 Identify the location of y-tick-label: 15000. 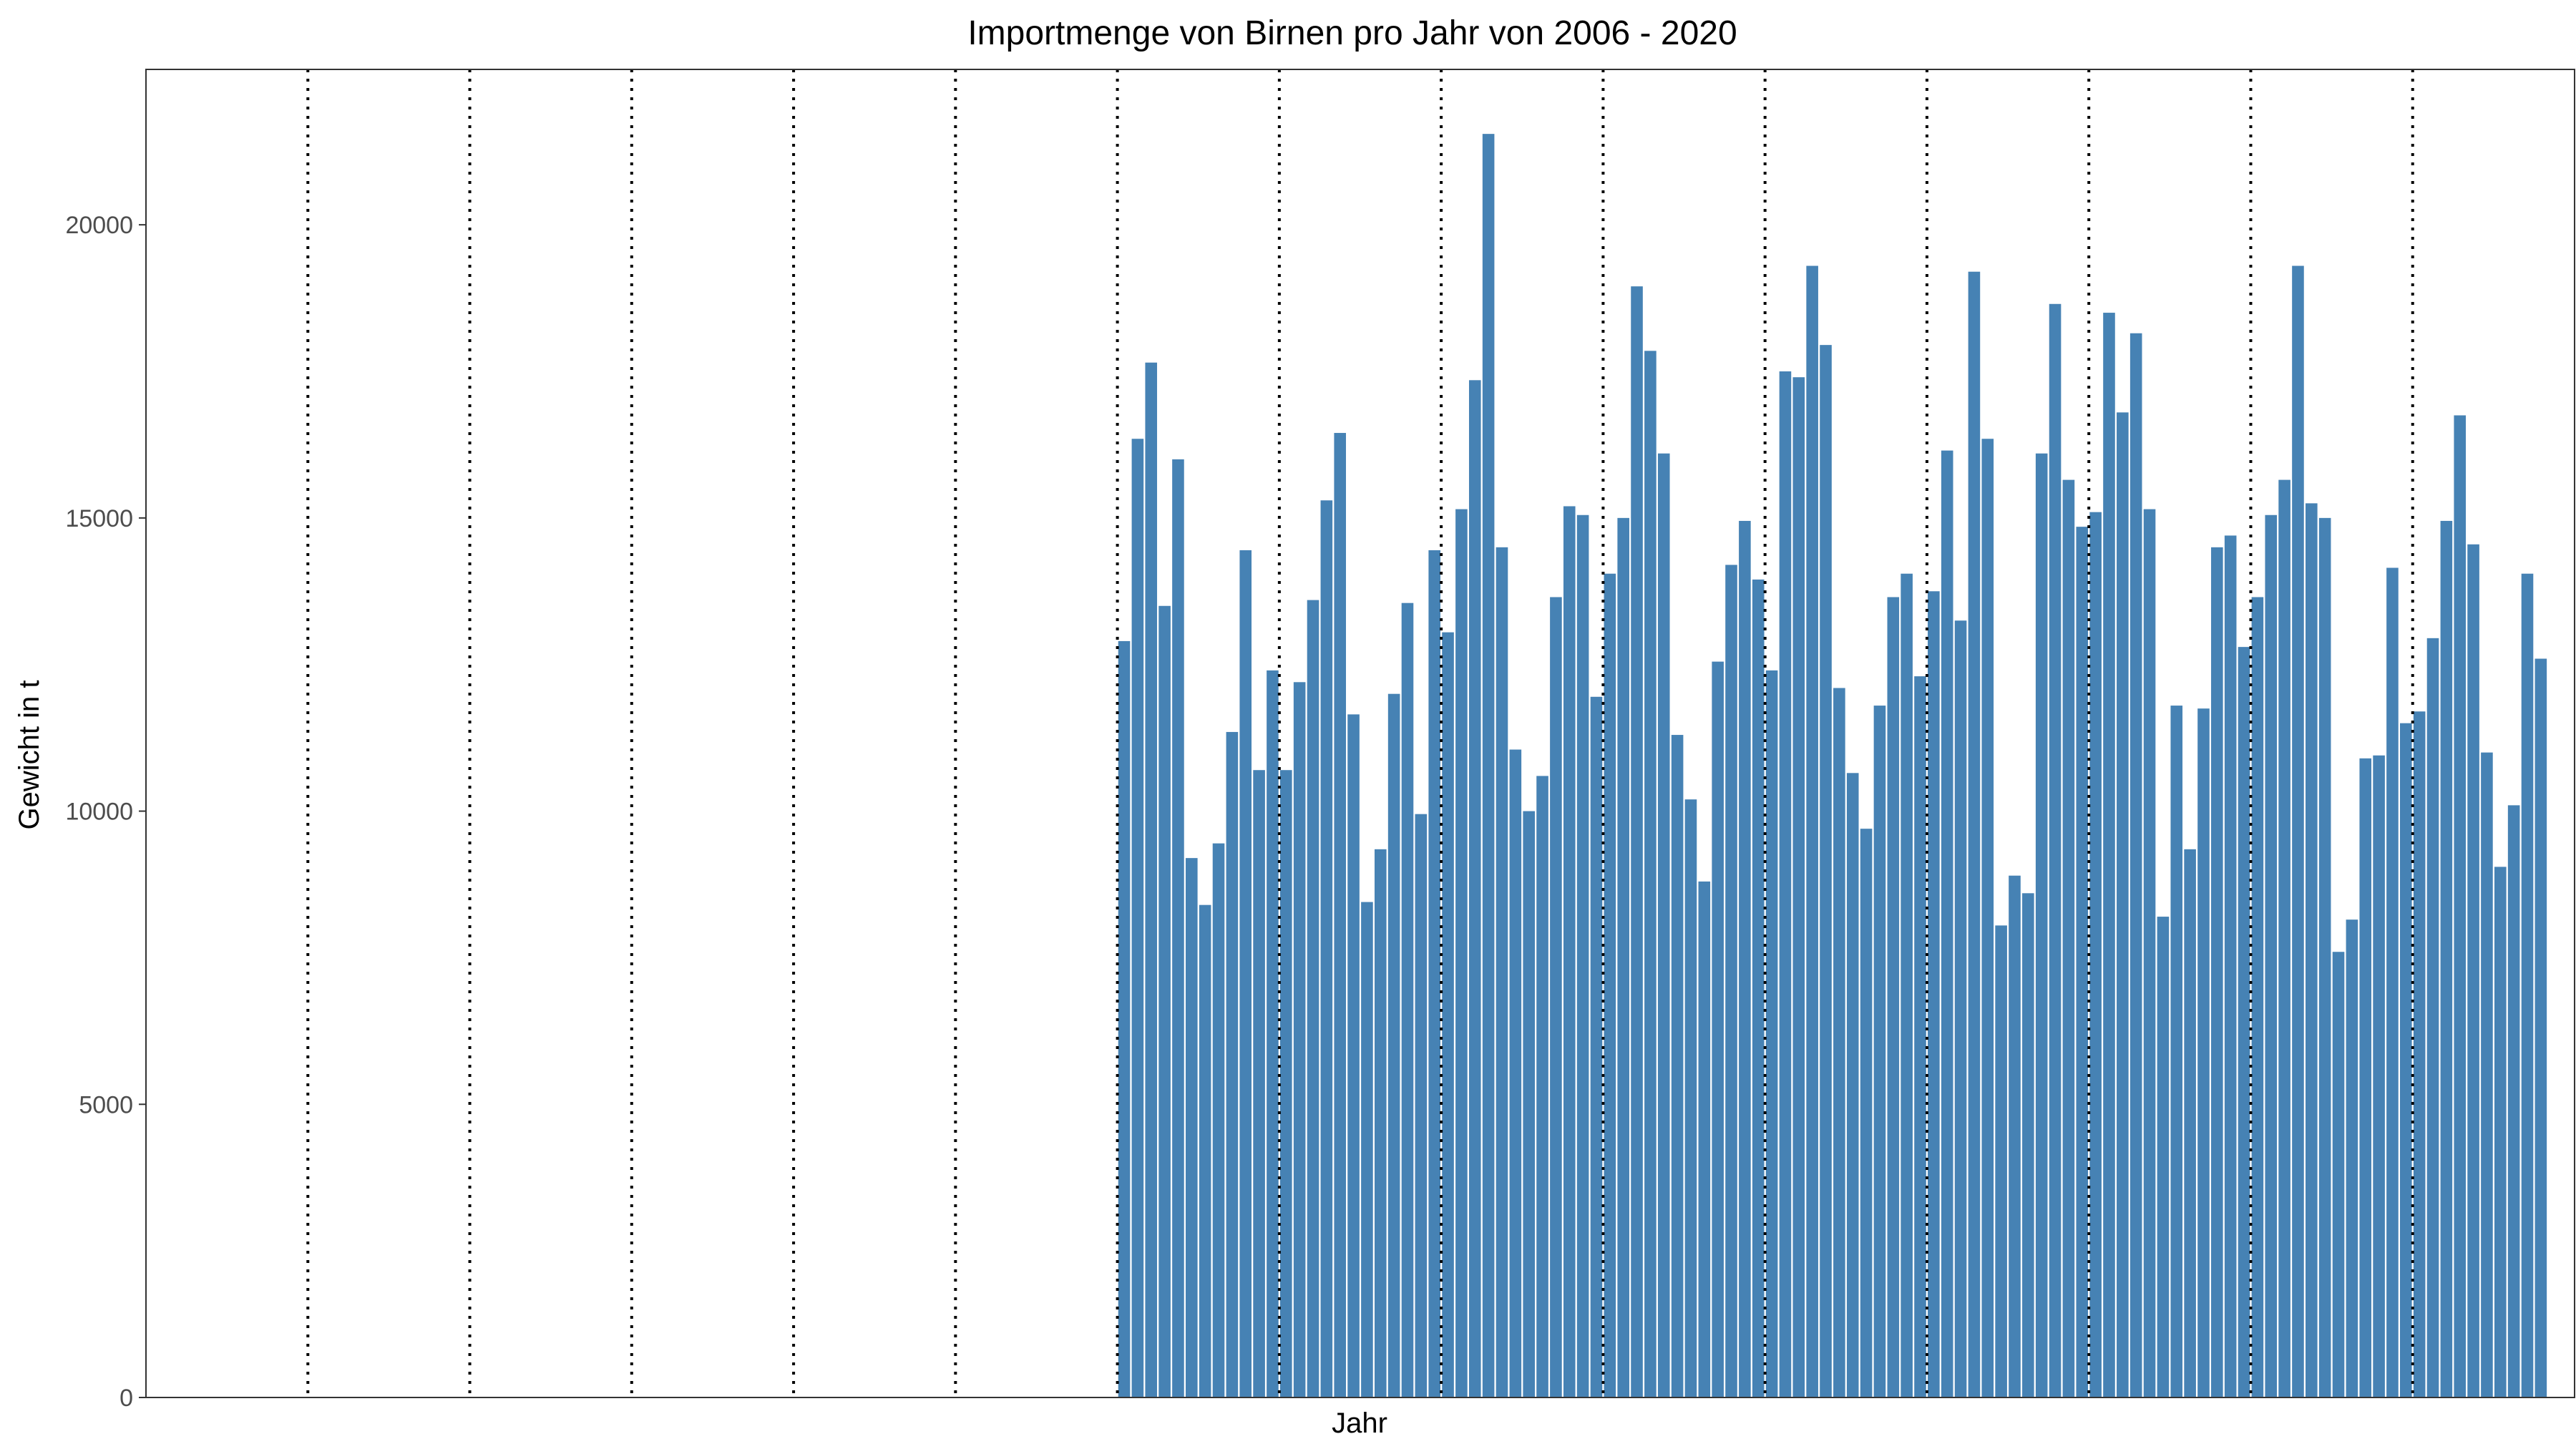
(99, 518).